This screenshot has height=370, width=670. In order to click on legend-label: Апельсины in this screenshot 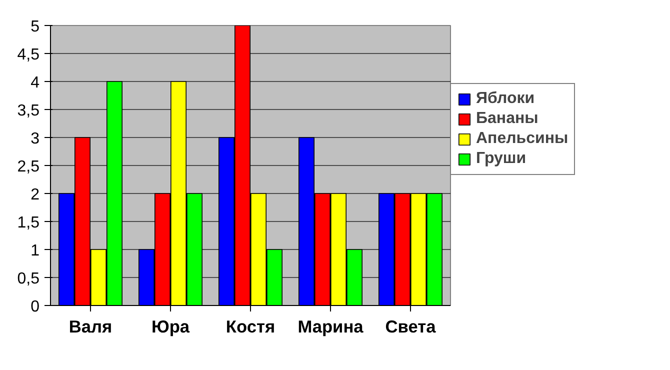, I will do `click(522, 139)`.